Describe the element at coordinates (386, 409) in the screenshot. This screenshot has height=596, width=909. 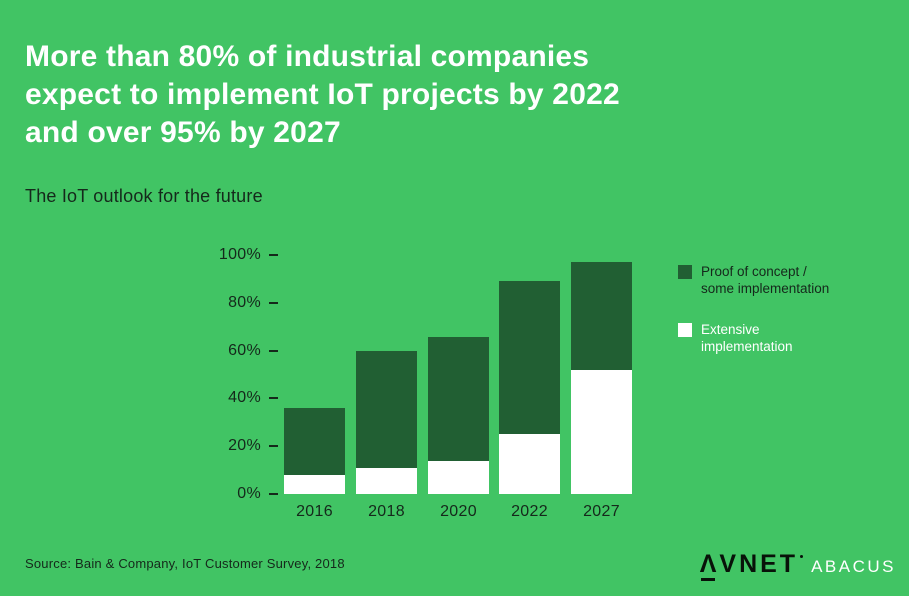
I see `bar-segment-proof-2018` at that location.